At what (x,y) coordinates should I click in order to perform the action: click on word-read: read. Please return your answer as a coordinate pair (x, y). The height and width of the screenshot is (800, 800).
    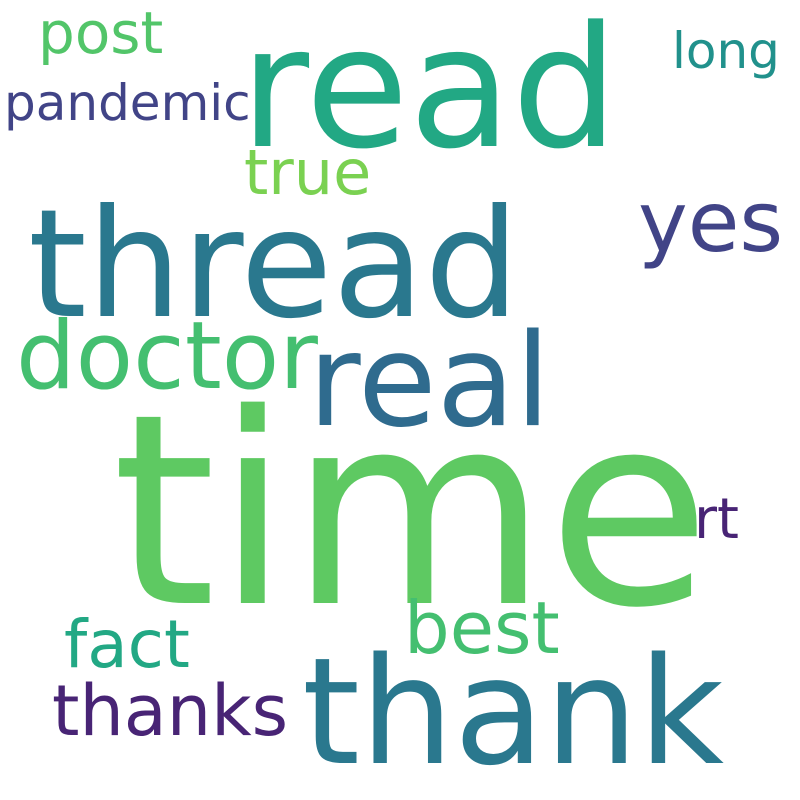
    Looking at the image, I should click on (429, 93).